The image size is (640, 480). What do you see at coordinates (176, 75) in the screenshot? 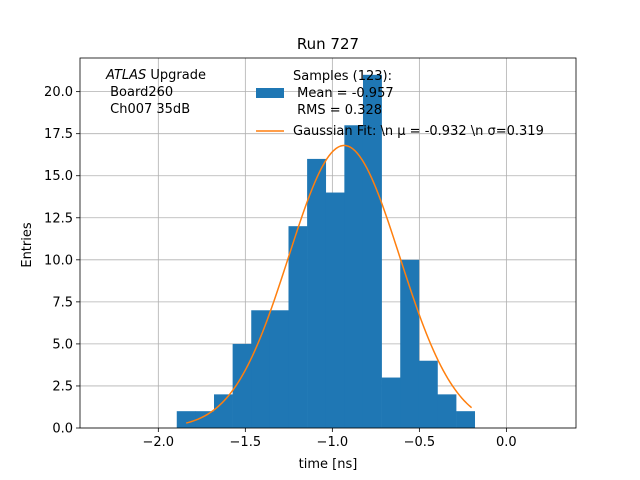
I see `annotation-upgrade: Upgrade` at bounding box center [176, 75].